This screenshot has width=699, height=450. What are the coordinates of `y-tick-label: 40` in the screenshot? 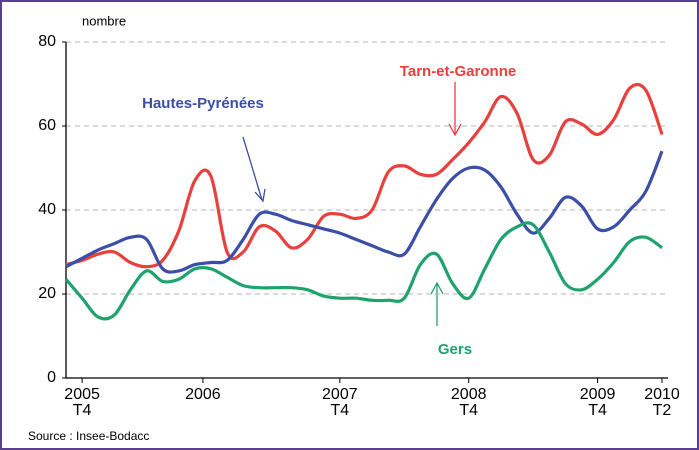 It's located at (47, 209).